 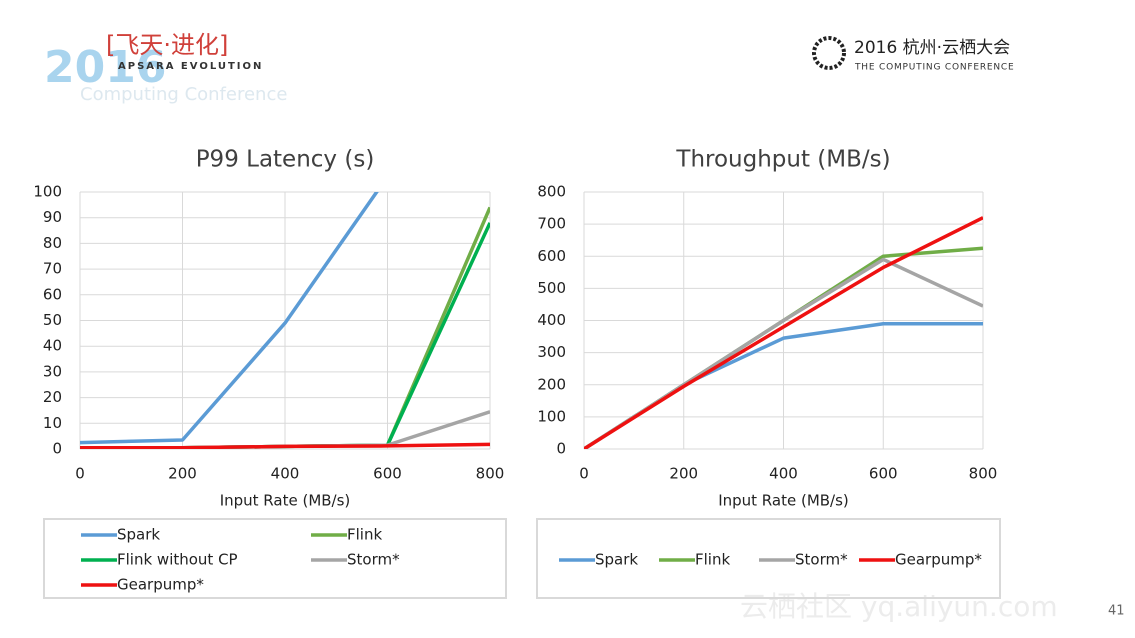 What do you see at coordinates (52, 320) in the screenshot?
I see `y-tick-label: 50` at bounding box center [52, 320].